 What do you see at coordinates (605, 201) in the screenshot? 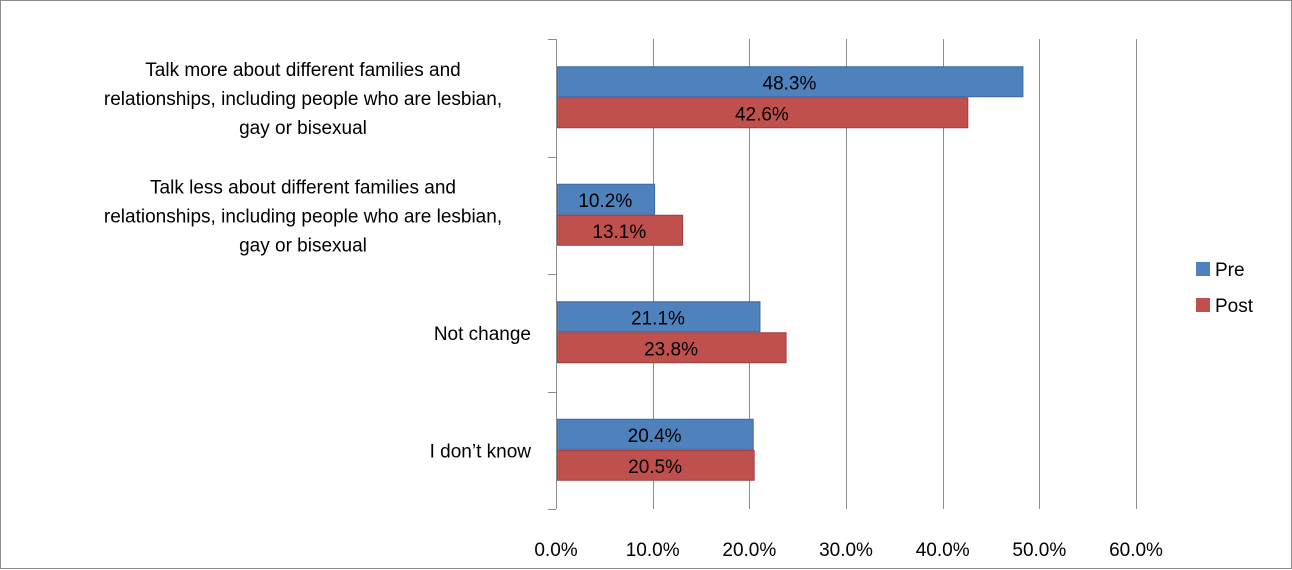
I see `data-label: 10.2%` at bounding box center [605, 201].